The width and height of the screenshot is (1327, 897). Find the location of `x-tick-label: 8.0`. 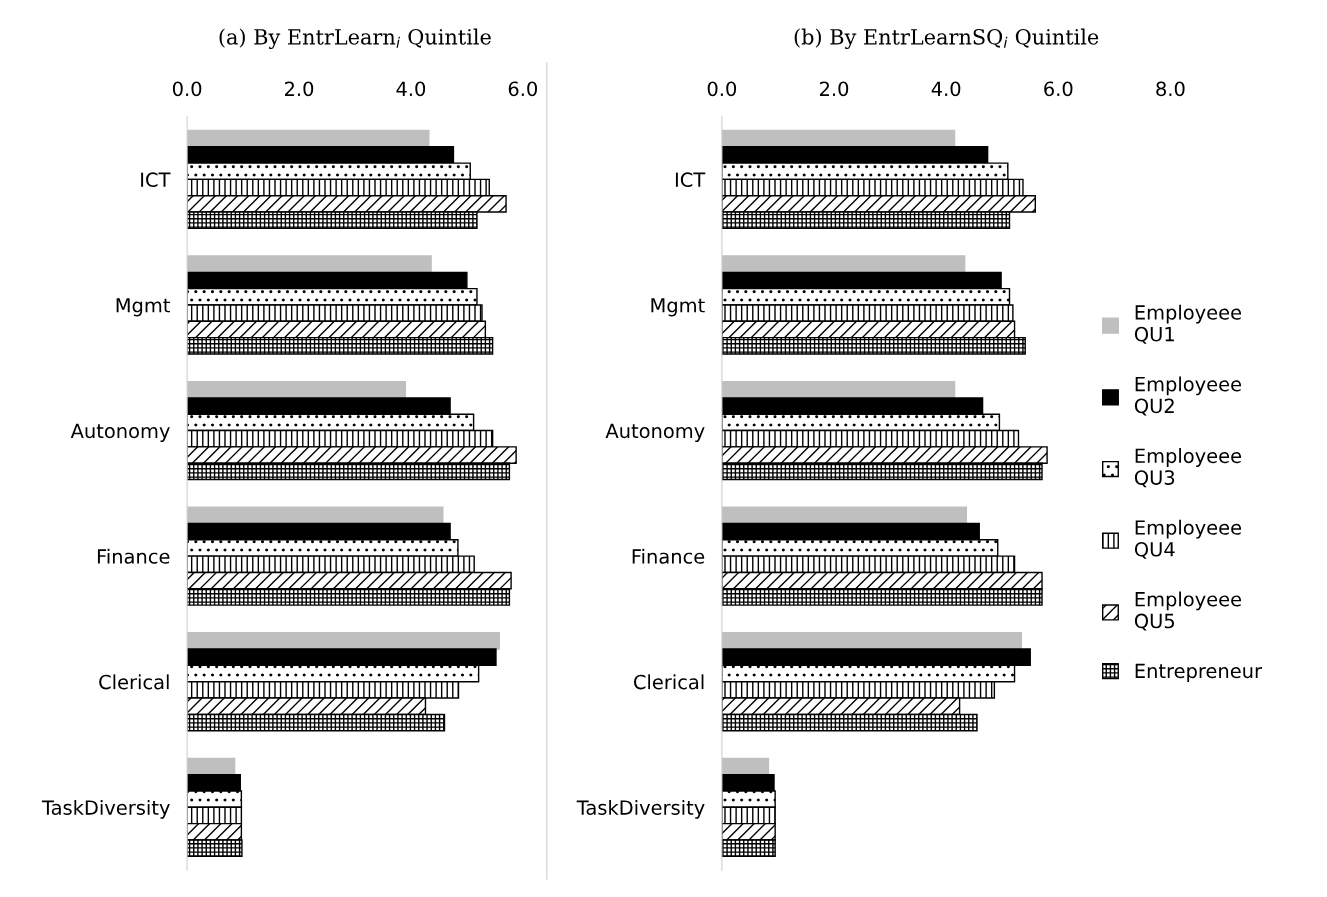

x-tick-label: 8.0 is located at coordinates (1170, 89).